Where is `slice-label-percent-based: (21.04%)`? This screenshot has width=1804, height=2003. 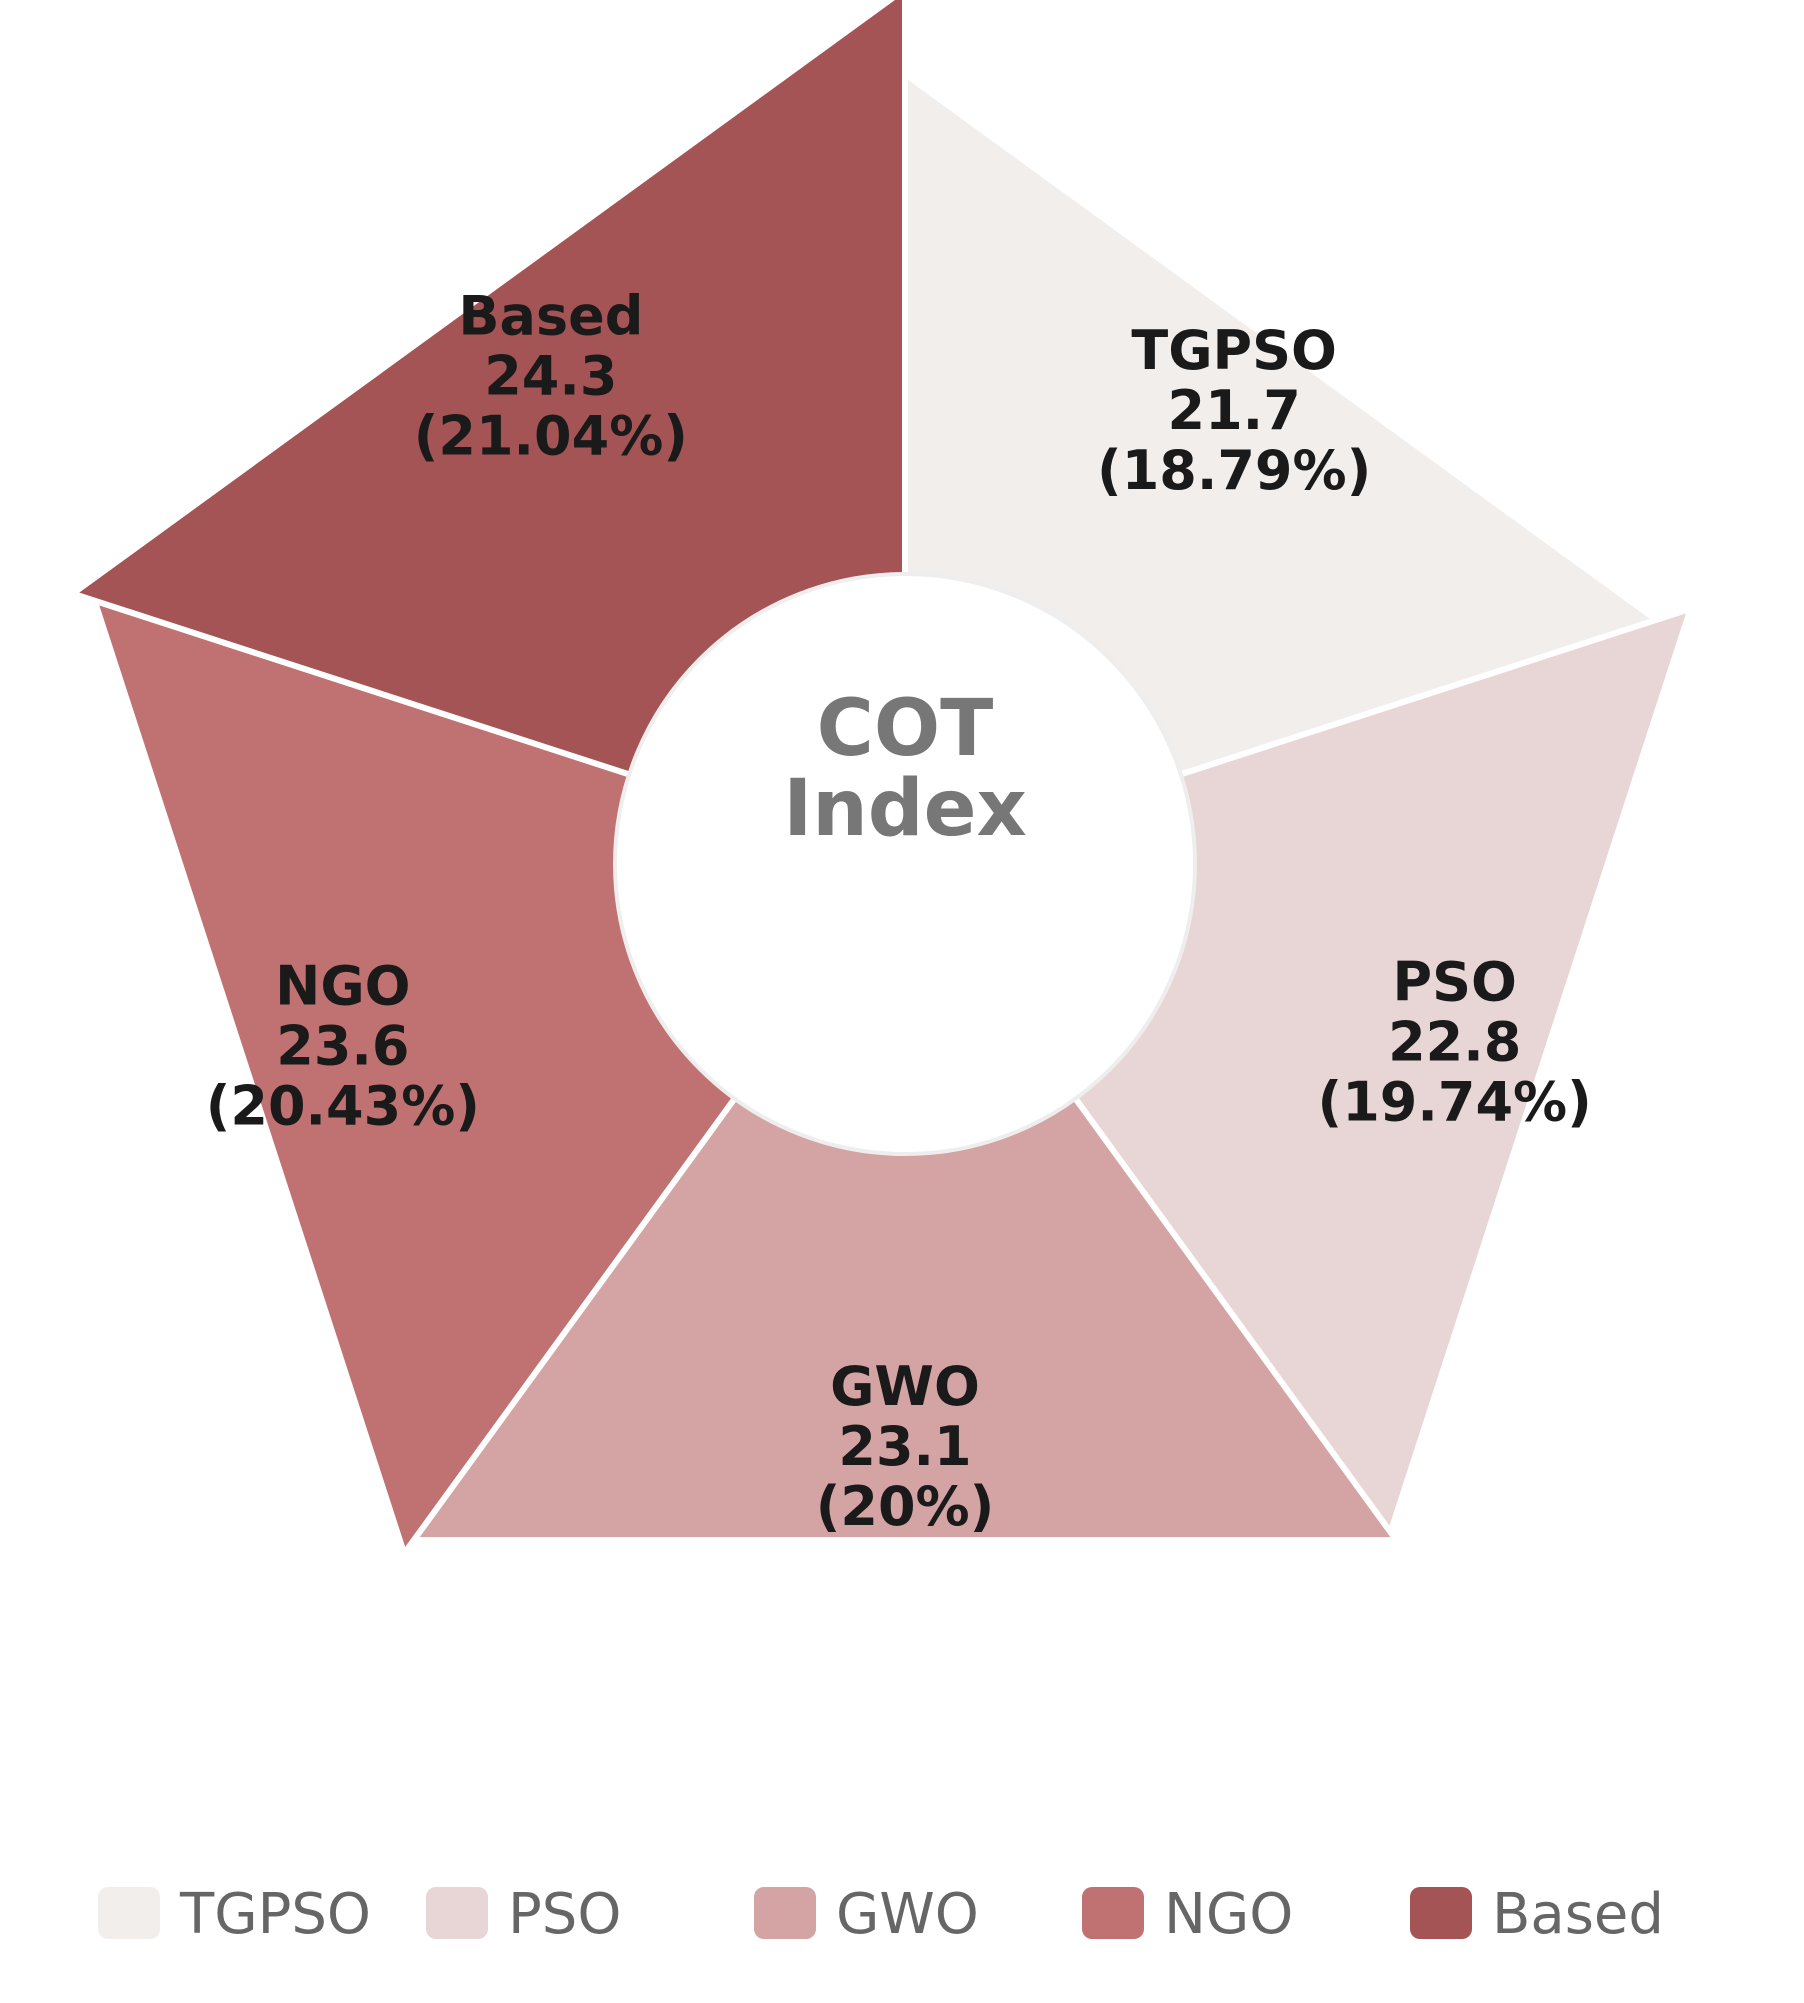
slice-label-percent-based: (21.04%) is located at coordinates (551, 436).